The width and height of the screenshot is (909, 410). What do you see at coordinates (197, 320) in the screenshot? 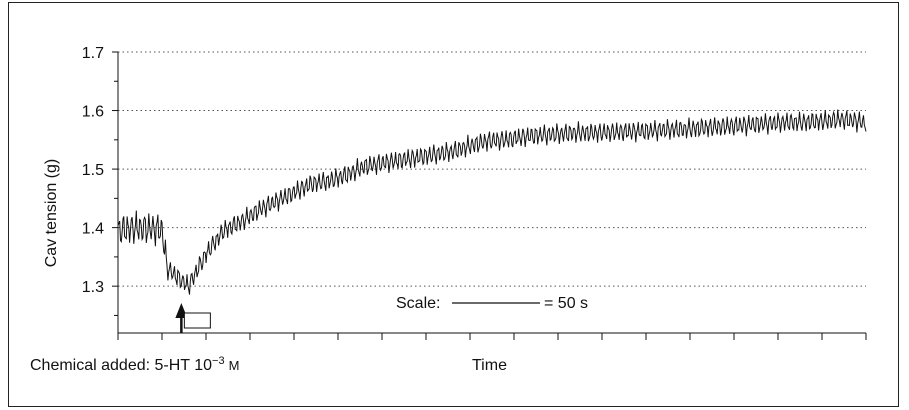
I see `marker-box` at bounding box center [197, 320].